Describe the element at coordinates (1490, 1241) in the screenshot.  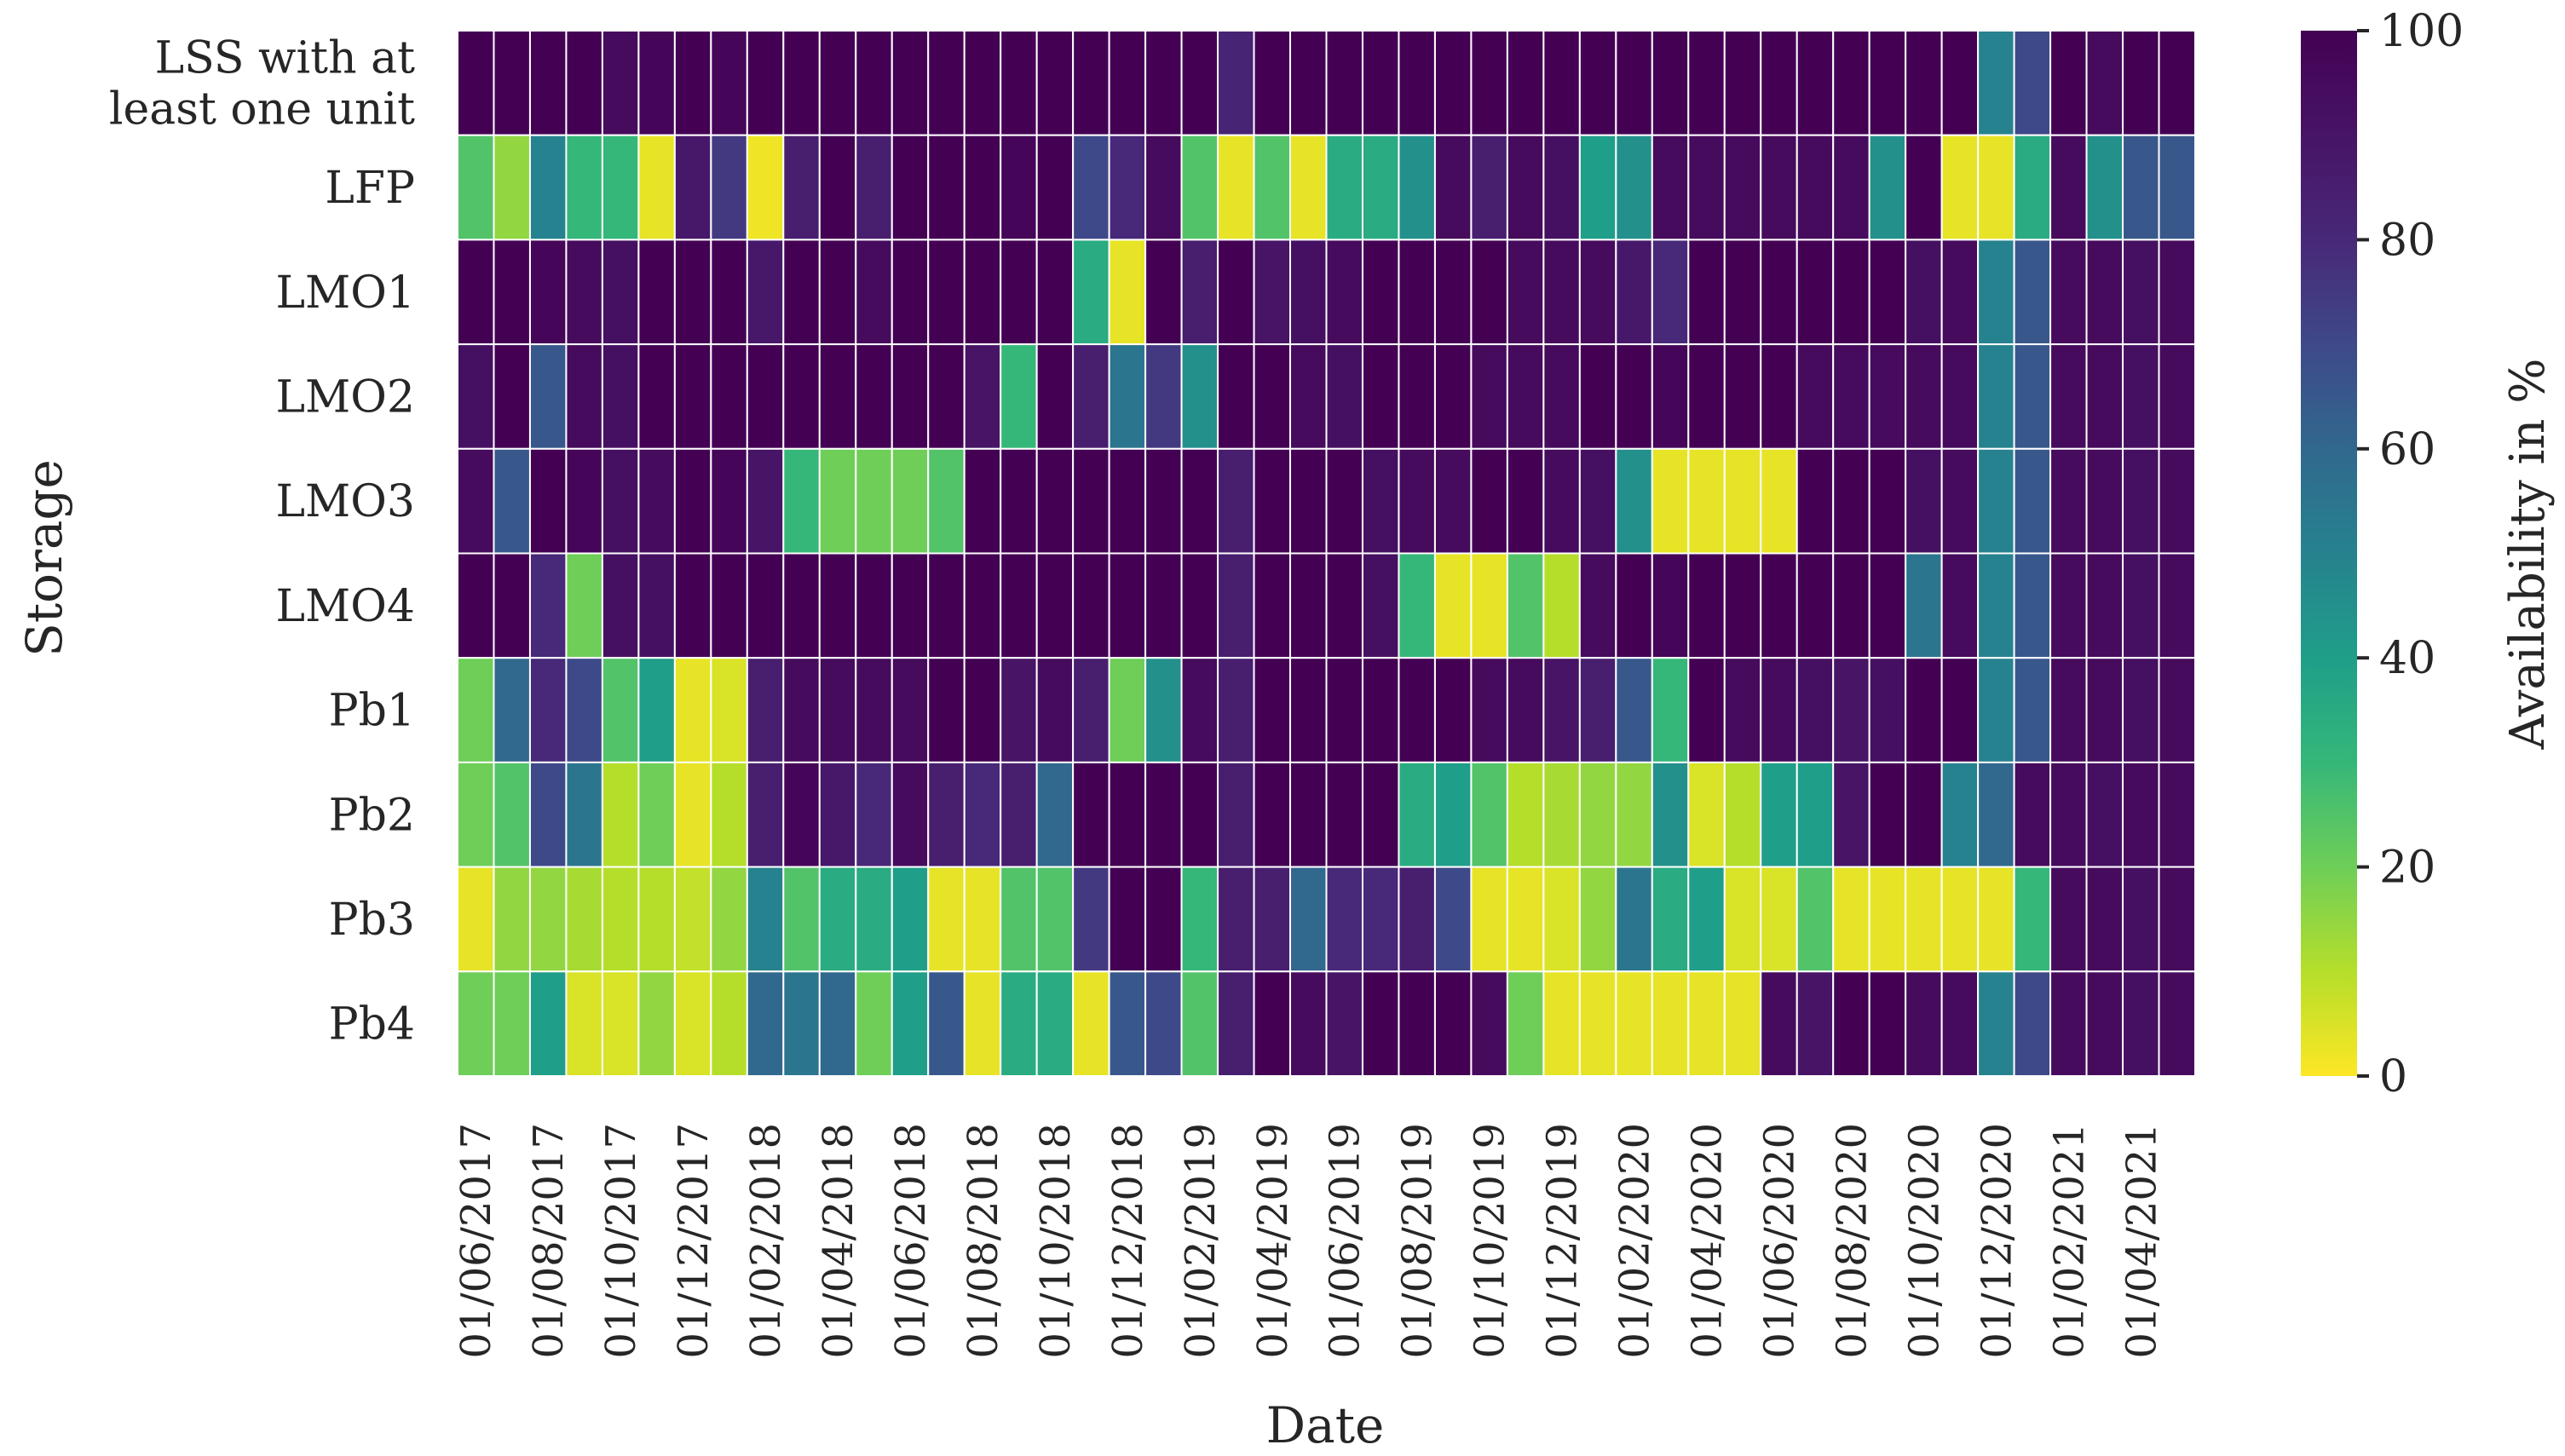
I see `x-tick-label: 01/10/2019` at that location.